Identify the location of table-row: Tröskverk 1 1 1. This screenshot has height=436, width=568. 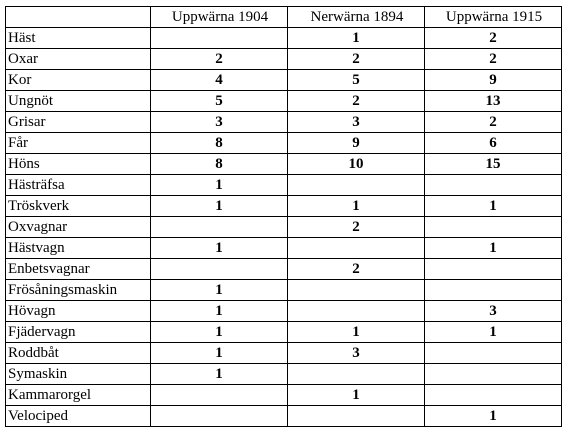
(283, 206).